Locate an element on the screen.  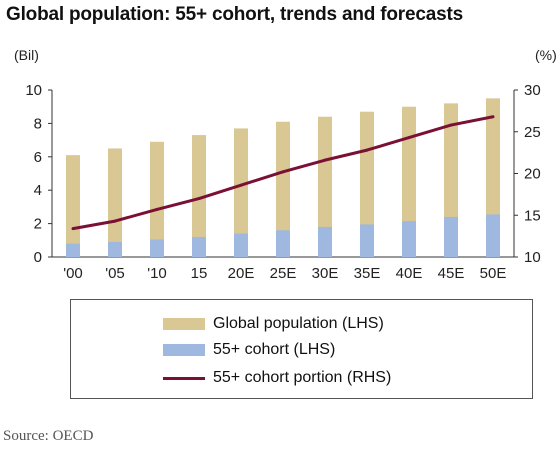
x-axis-tick-label: '10 is located at coordinates (157, 273).